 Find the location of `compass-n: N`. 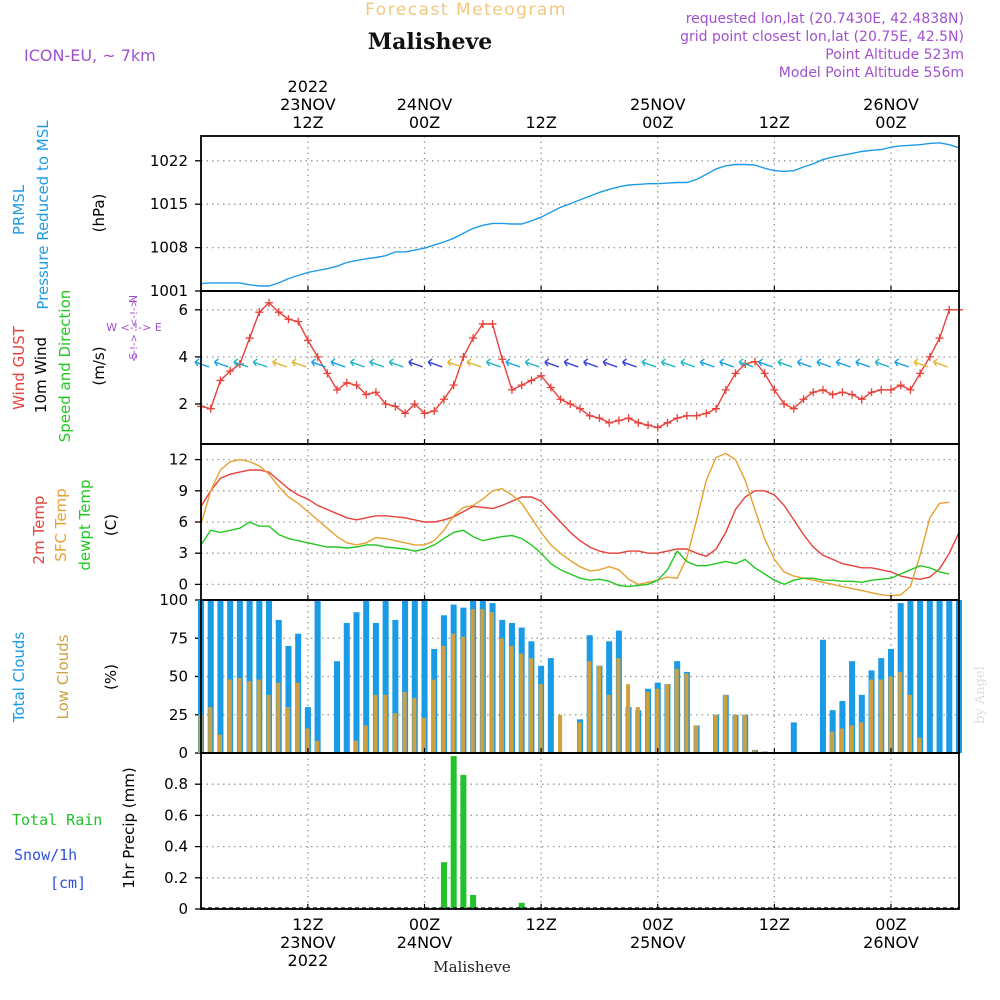

compass-n: N is located at coordinates (133, 299).